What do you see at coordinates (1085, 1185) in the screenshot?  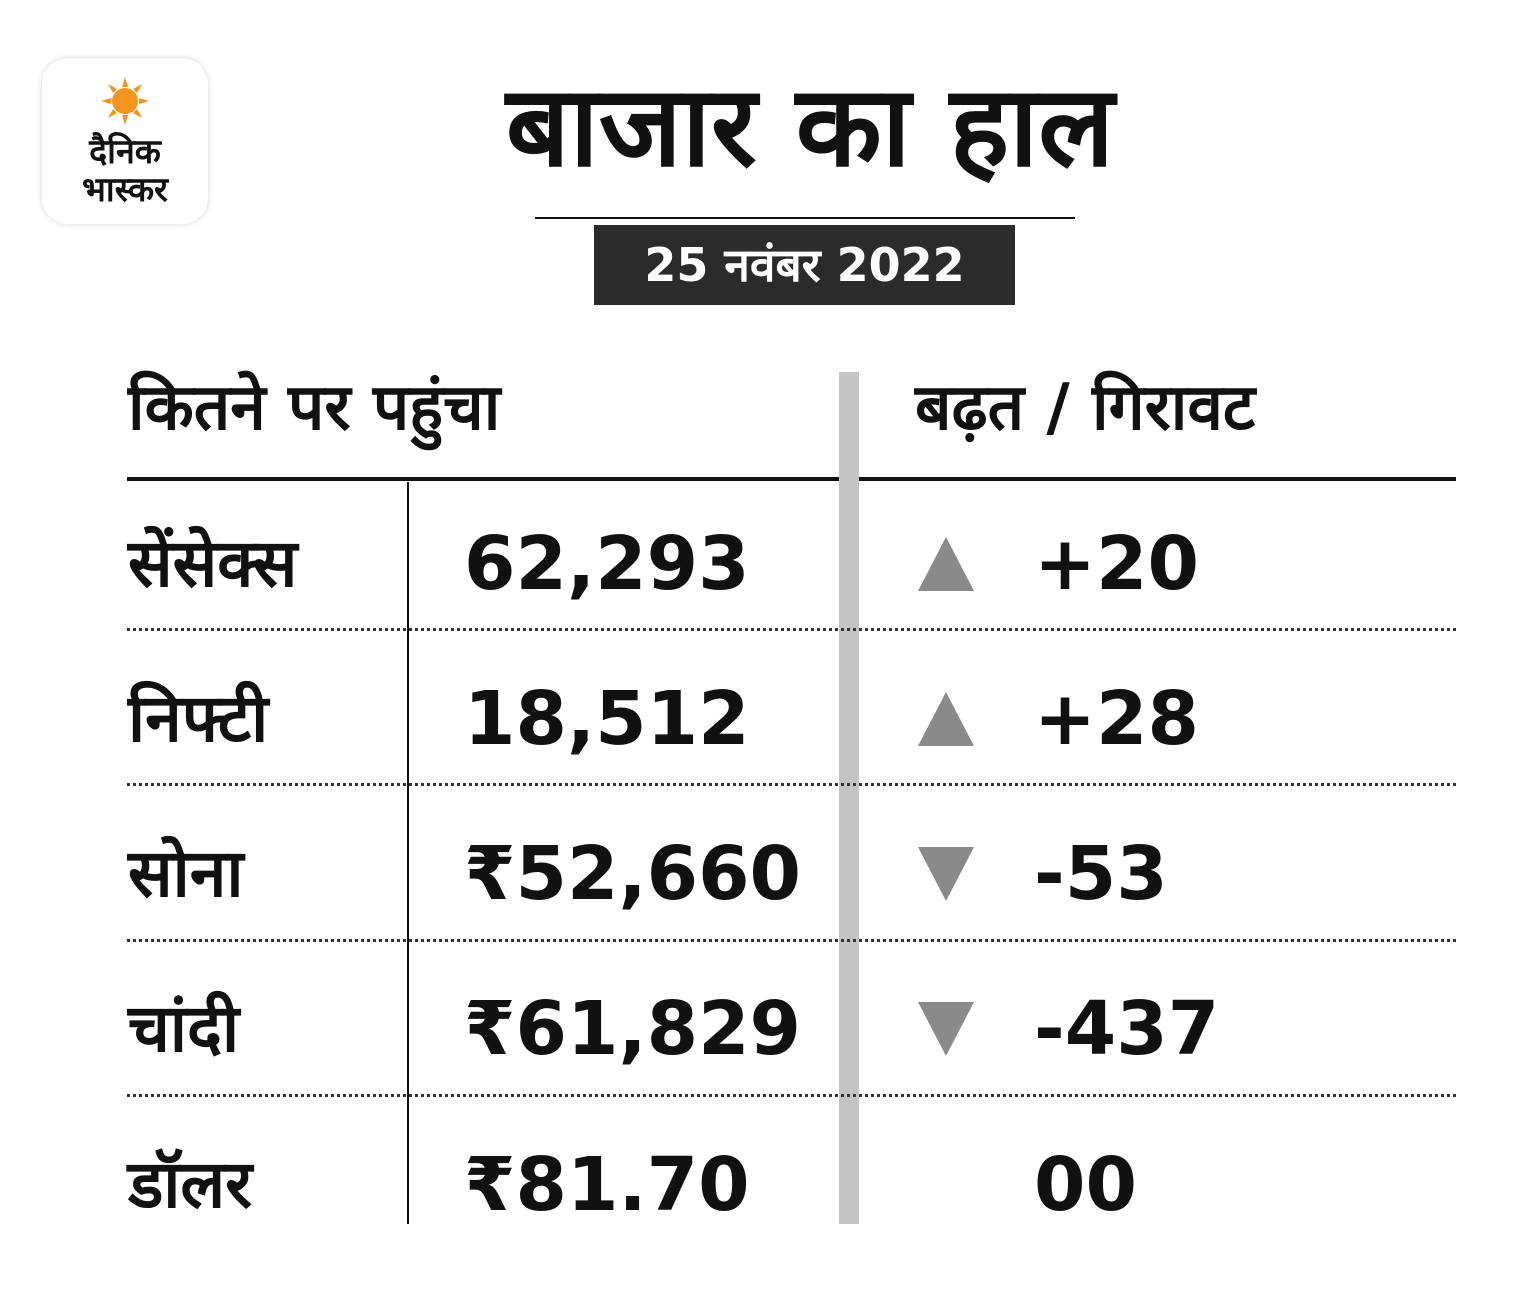 I see `row-change: 00` at bounding box center [1085, 1185].